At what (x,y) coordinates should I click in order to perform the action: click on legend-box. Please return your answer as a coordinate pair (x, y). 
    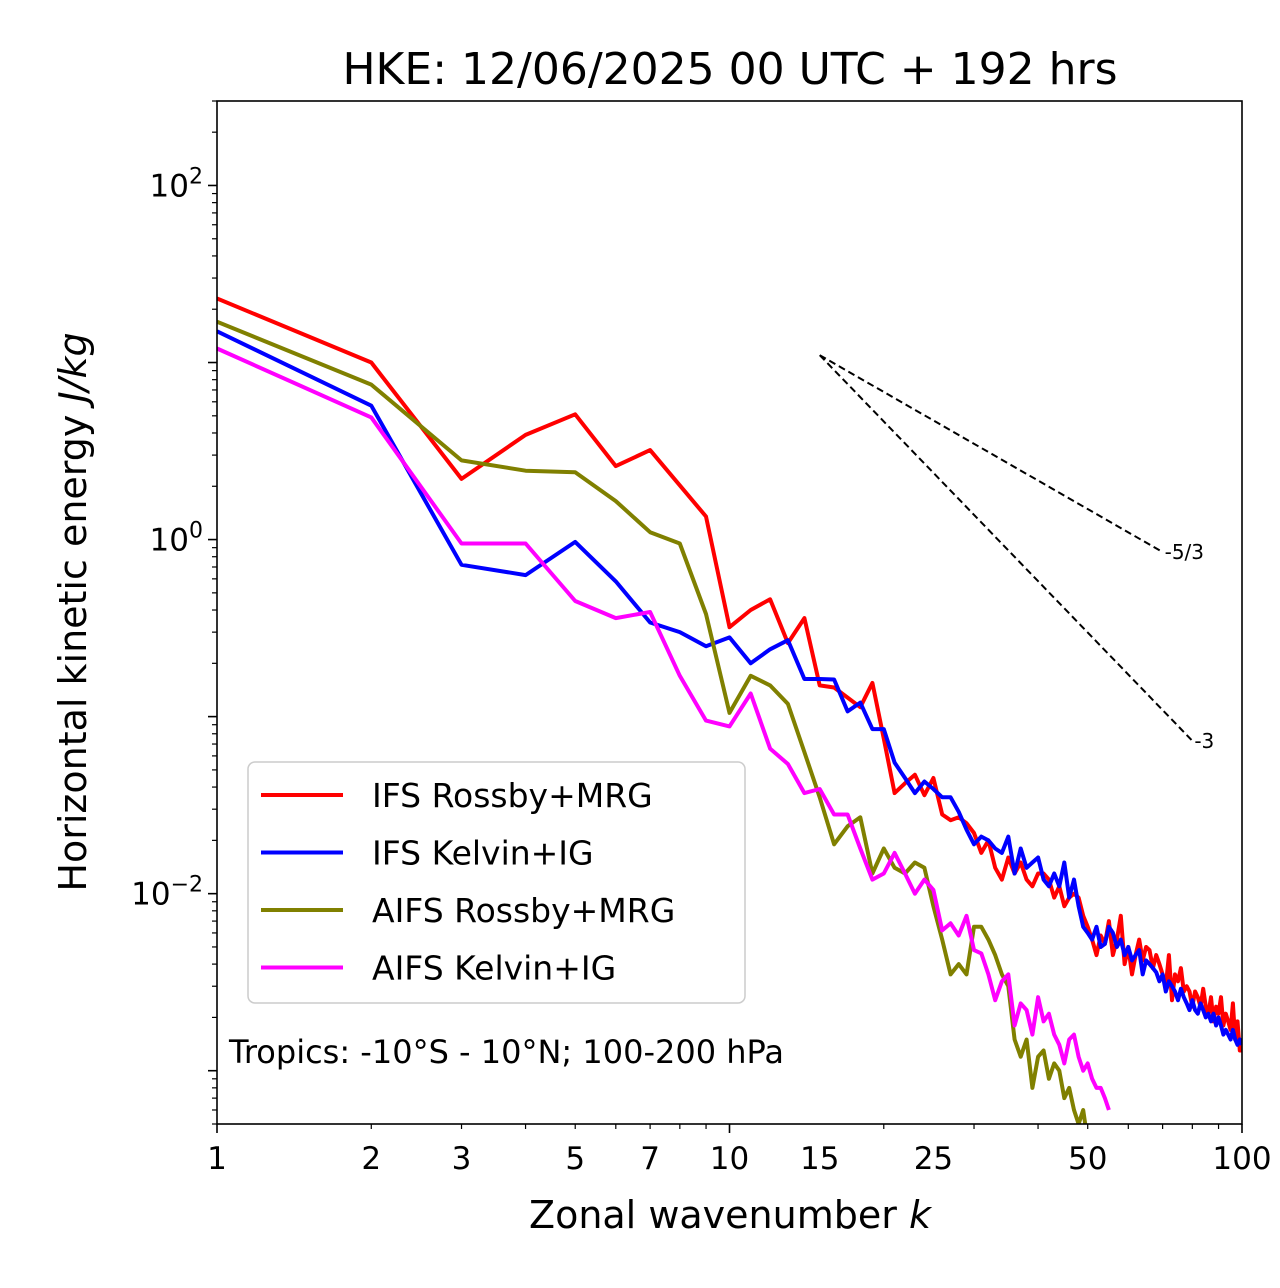
    Looking at the image, I should click on (496, 882).